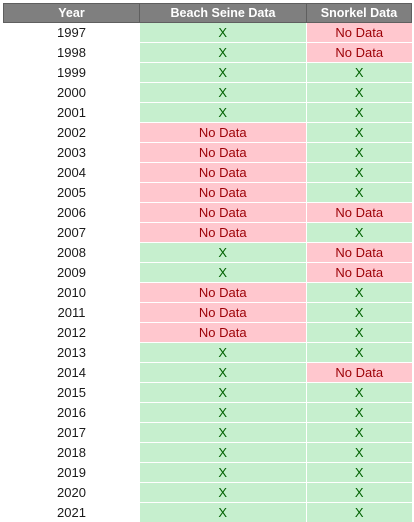  I want to click on year-column-header: Year, so click(72, 13).